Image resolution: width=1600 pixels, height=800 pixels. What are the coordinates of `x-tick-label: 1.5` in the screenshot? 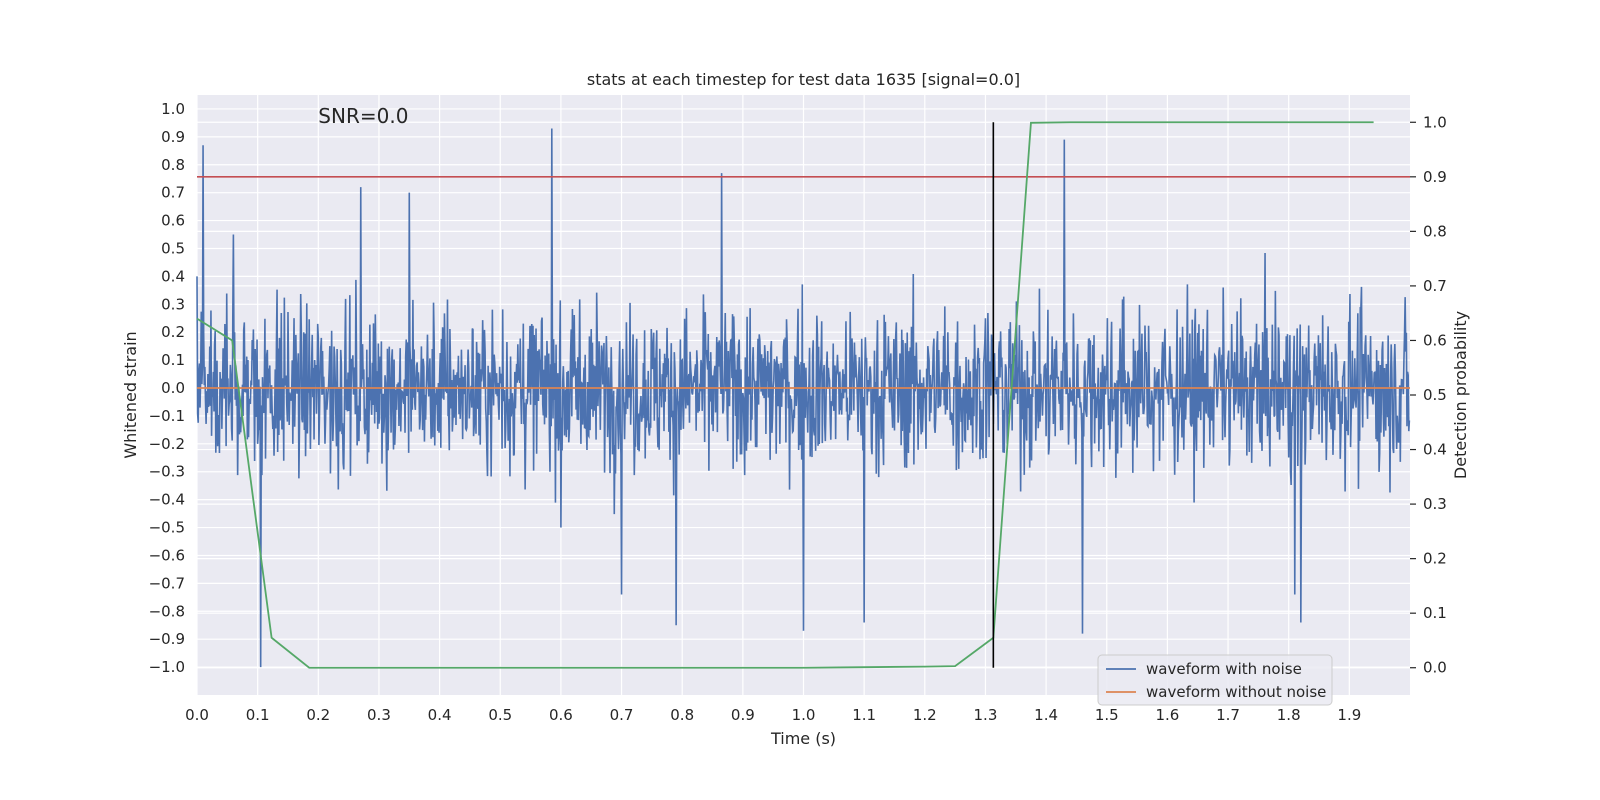 It's located at (1107, 715).